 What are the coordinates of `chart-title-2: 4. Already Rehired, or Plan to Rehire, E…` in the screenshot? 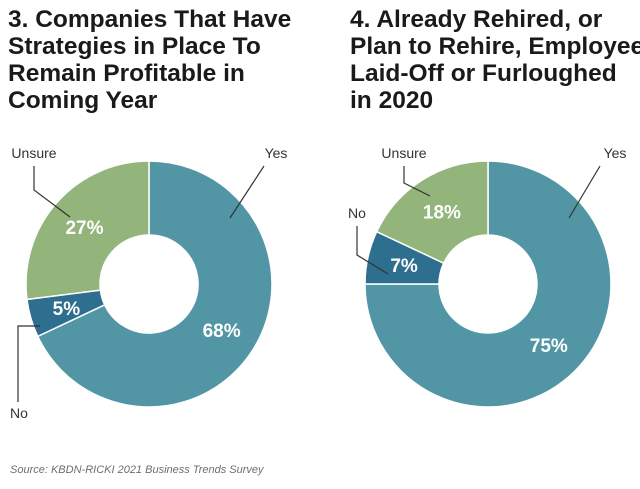 It's located at (495, 60).